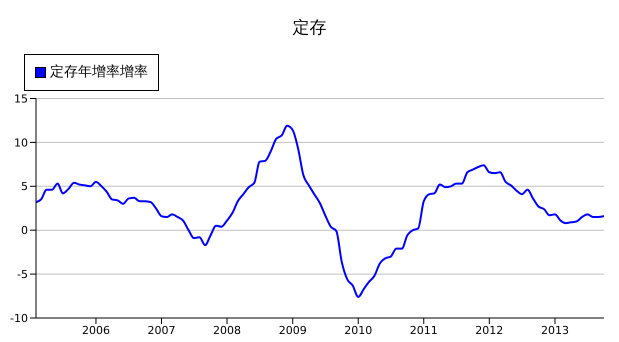  I want to click on x-tick-label: 2013, so click(554, 330).